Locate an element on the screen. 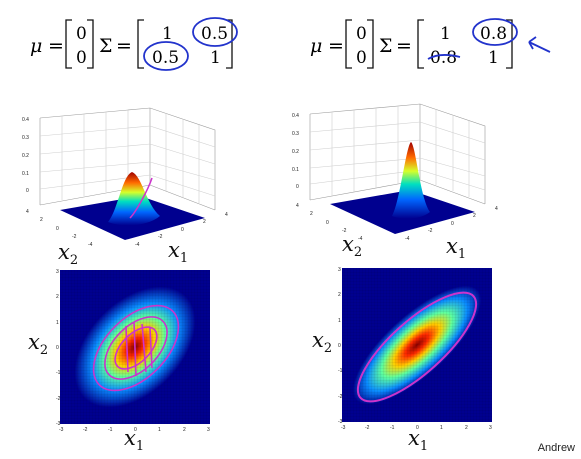 This screenshot has width=581, height=459. heatmap-left-svg: -3 -2 -1 0 1 2 3 3 2 1 0 -1 -2 -3 is located at coordinates (133, 351).